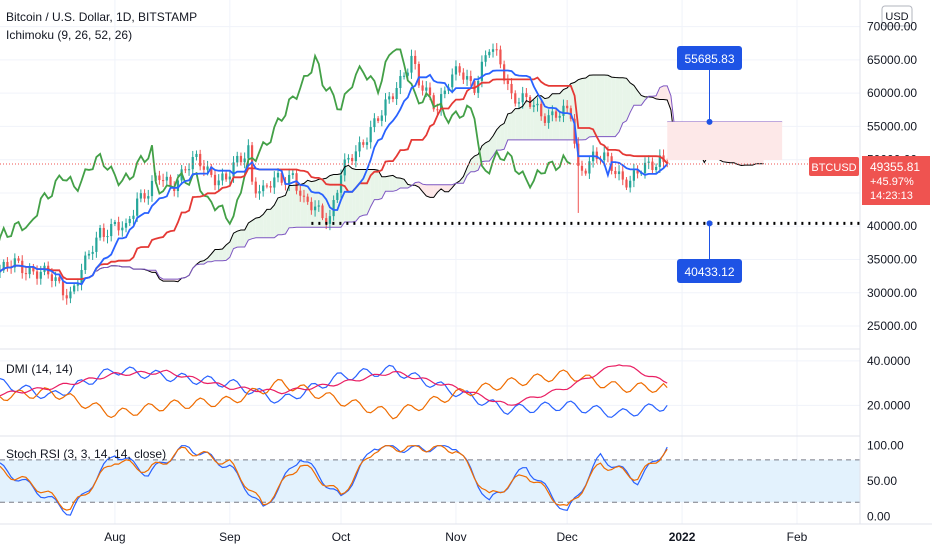 The image size is (932, 550). I want to click on currency-button: USD, so click(897, 16).